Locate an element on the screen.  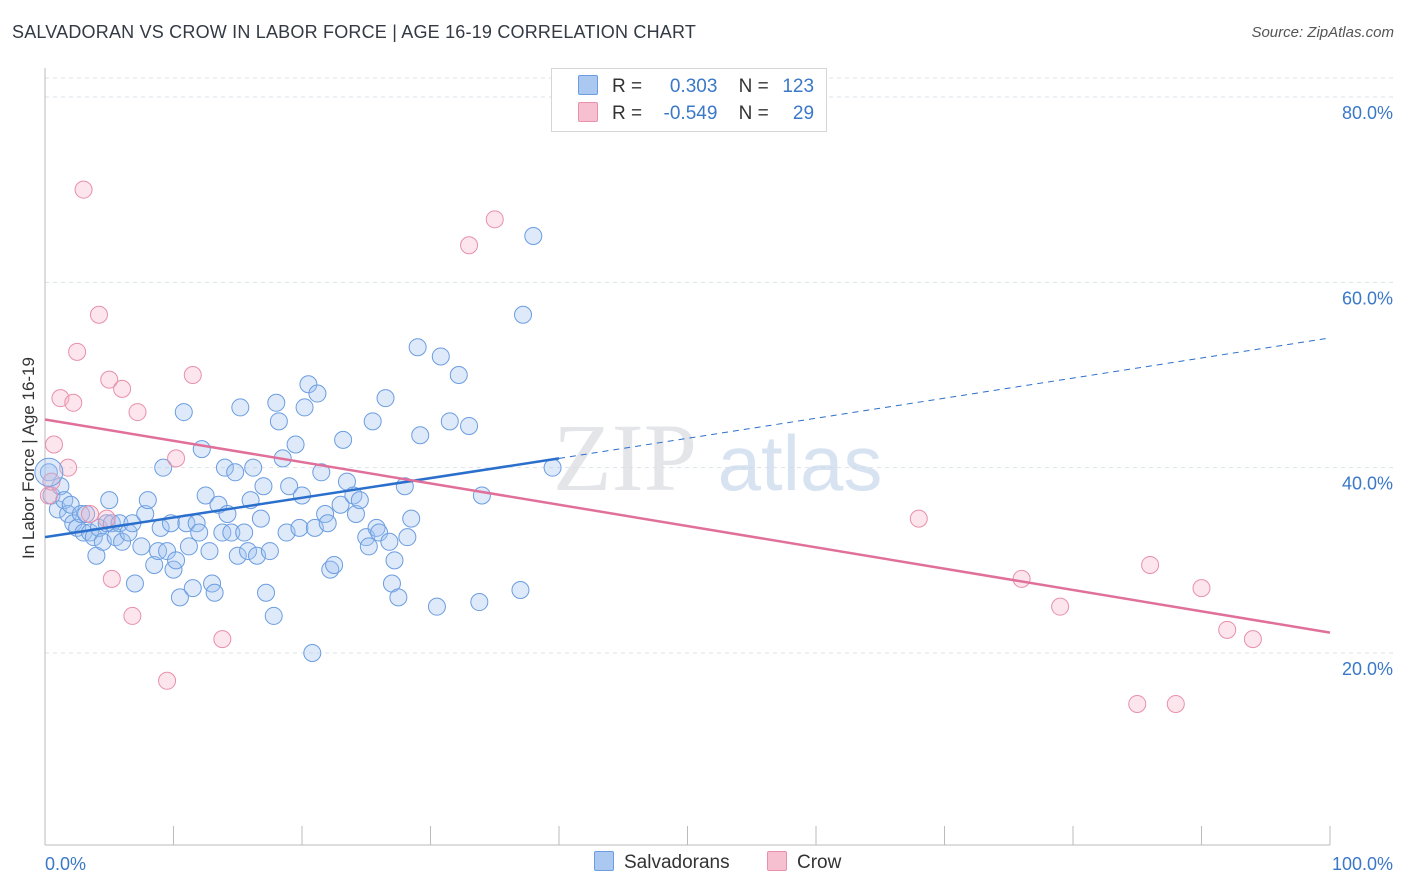
legend-item-salvadorans: Salvadorans is located at coordinates (662, 862).